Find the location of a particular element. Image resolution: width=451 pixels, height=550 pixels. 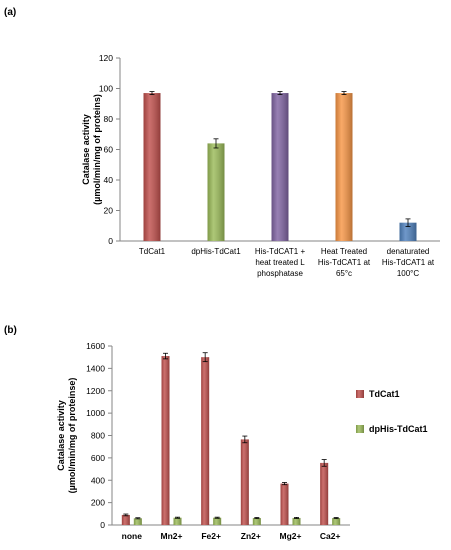

category-label-b: Fe2+ is located at coordinates (211, 536).